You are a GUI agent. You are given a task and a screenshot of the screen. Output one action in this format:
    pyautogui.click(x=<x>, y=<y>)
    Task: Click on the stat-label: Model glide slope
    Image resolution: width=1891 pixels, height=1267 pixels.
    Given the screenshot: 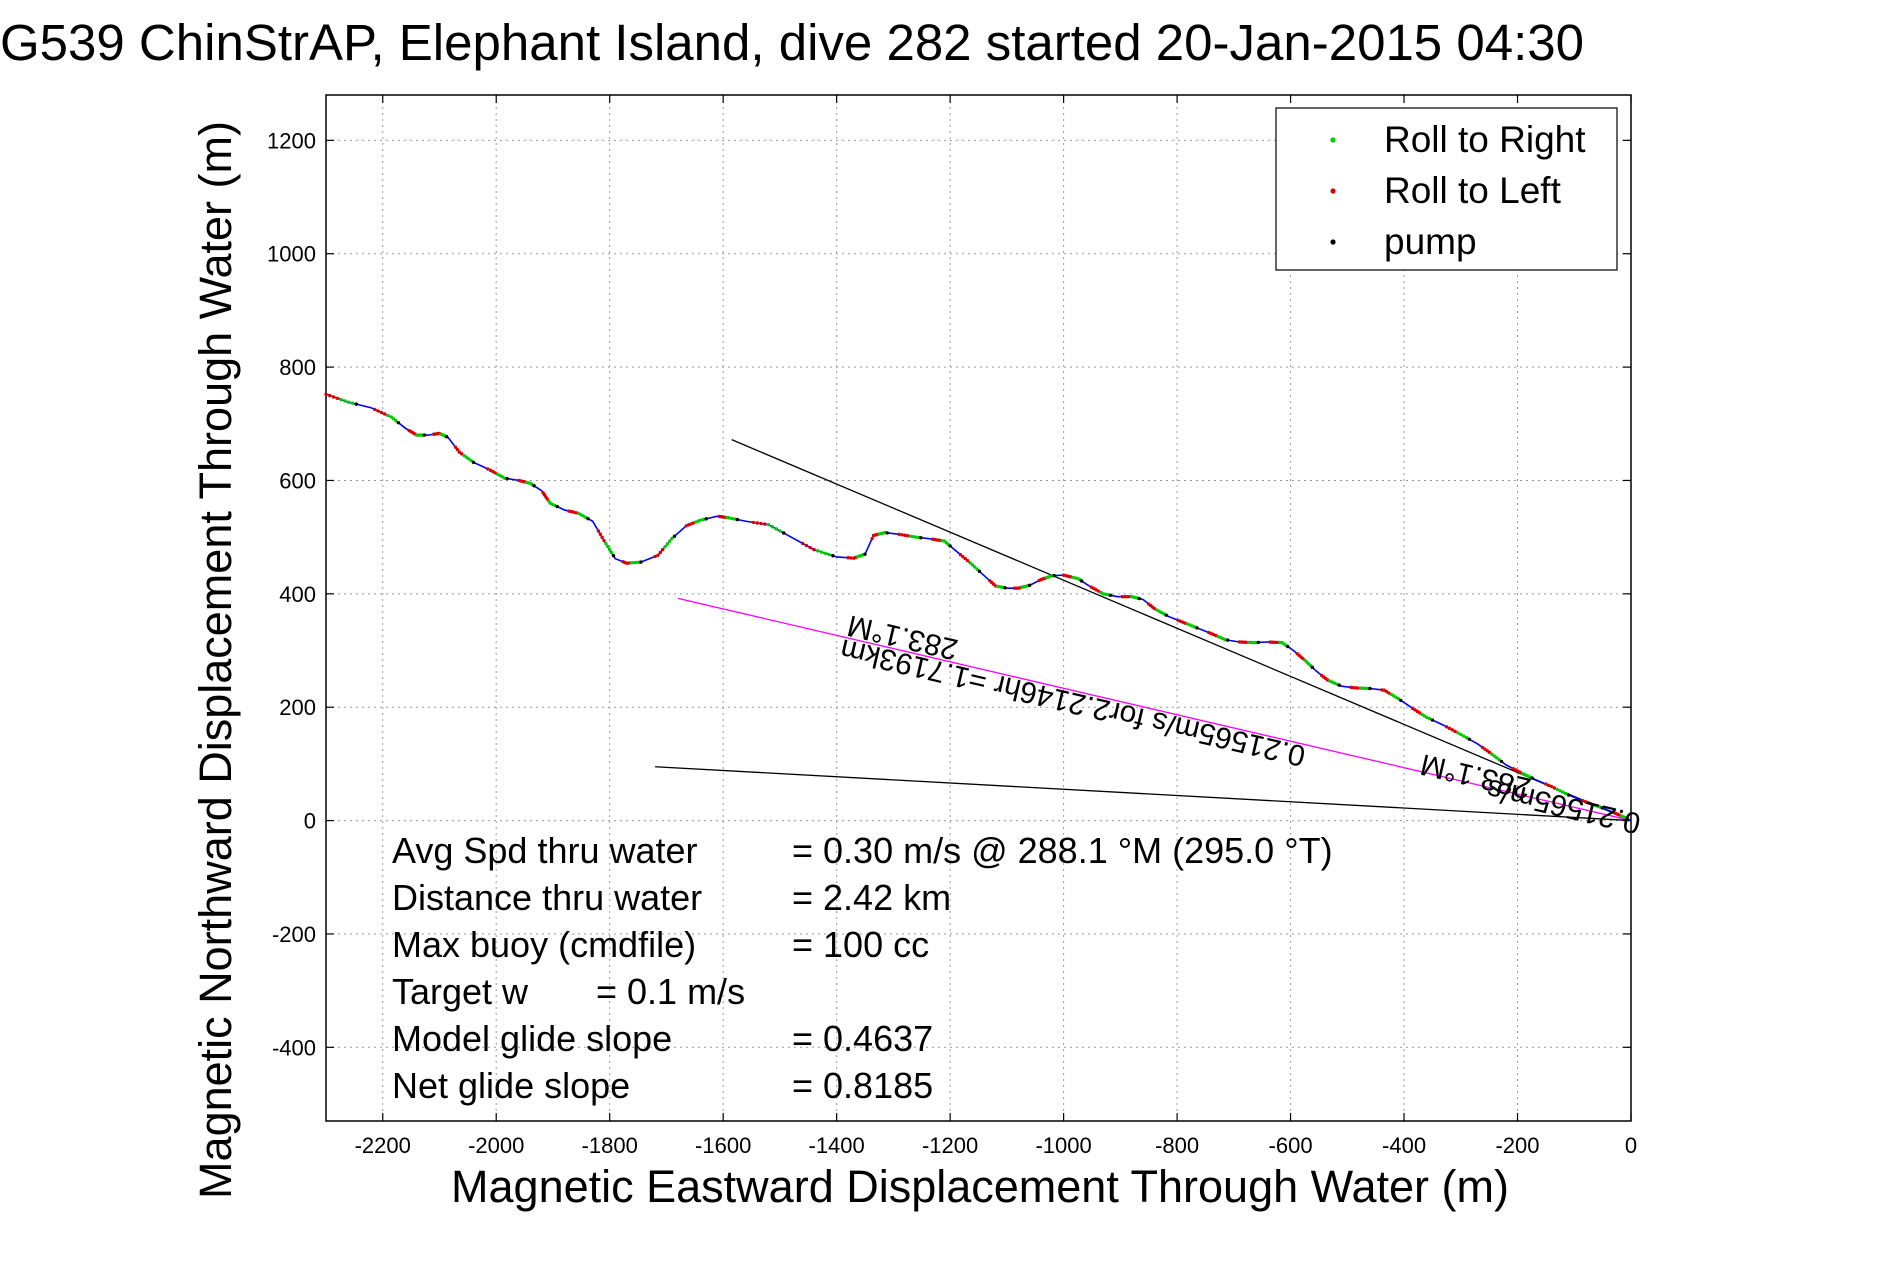 What is the action you would take?
    pyautogui.click(x=532, y=1038)
    